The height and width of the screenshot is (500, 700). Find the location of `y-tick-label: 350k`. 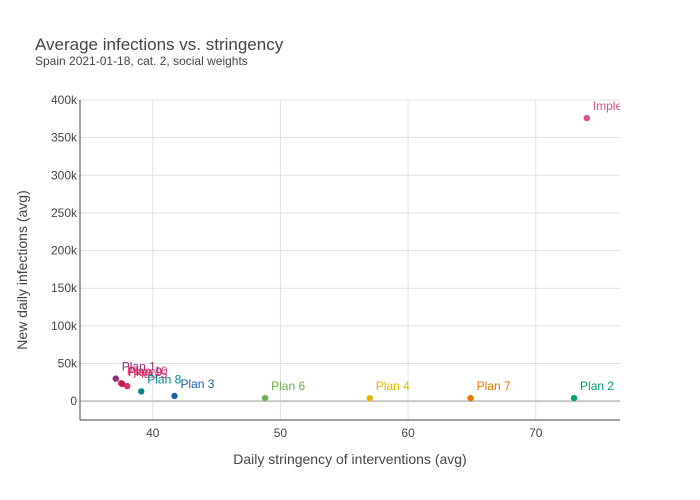

y-tick-label: 350k is located at coordinates (64, 138).